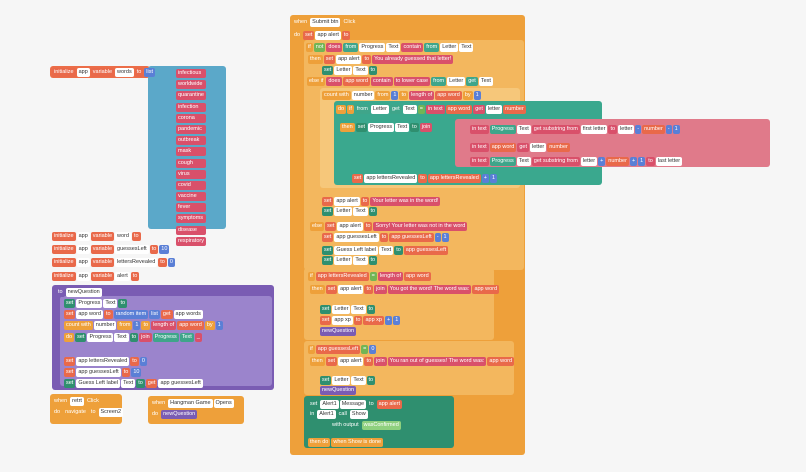 The image size is (806, 472). I want to click on block-text: when Show is done, so click(357, 442).